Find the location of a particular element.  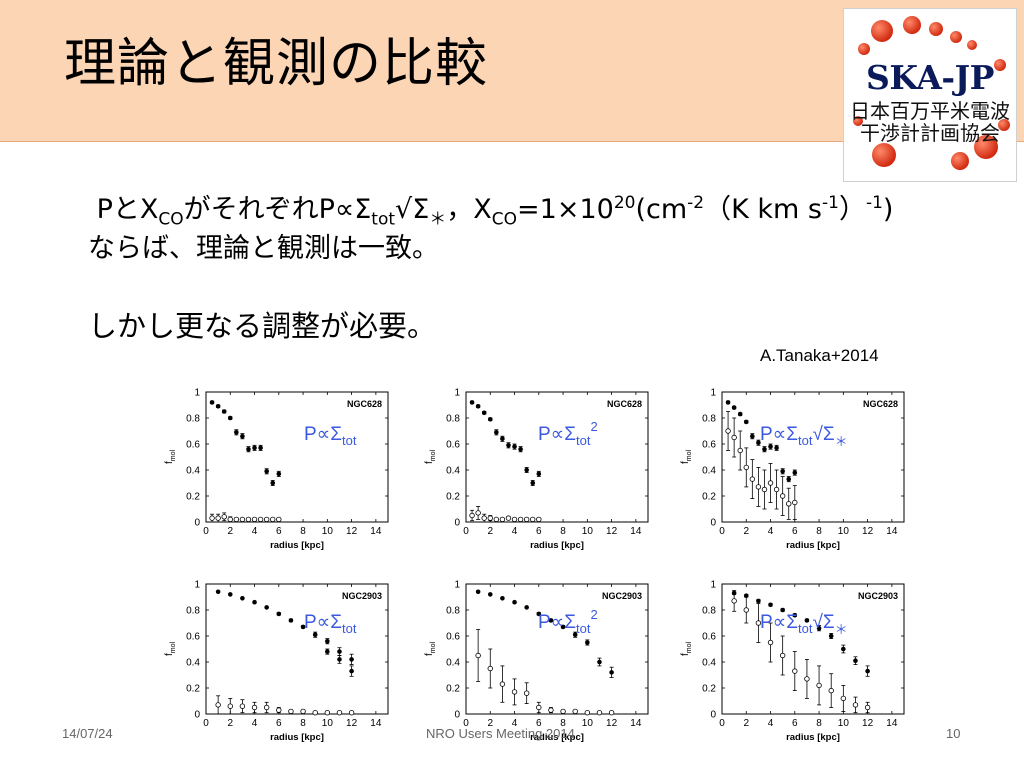

footer-date: 14/07/24 is located at coordinates (87, 733).